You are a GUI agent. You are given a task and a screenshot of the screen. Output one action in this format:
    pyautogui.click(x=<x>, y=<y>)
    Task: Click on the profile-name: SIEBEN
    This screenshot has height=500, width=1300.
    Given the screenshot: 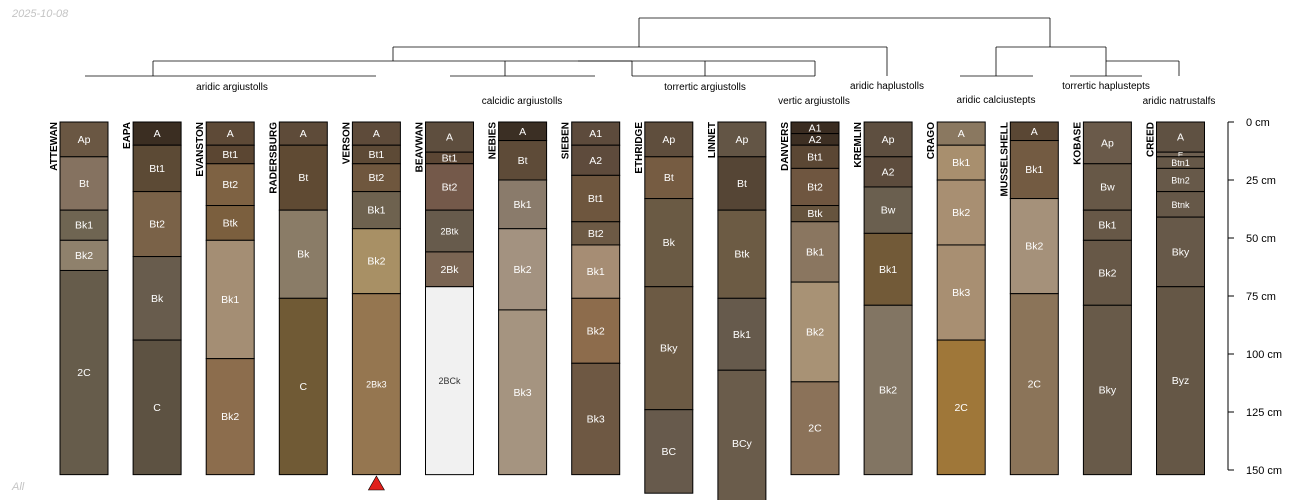 What is the action you would take?
    pyautogui.click(x=566, y=140)
    